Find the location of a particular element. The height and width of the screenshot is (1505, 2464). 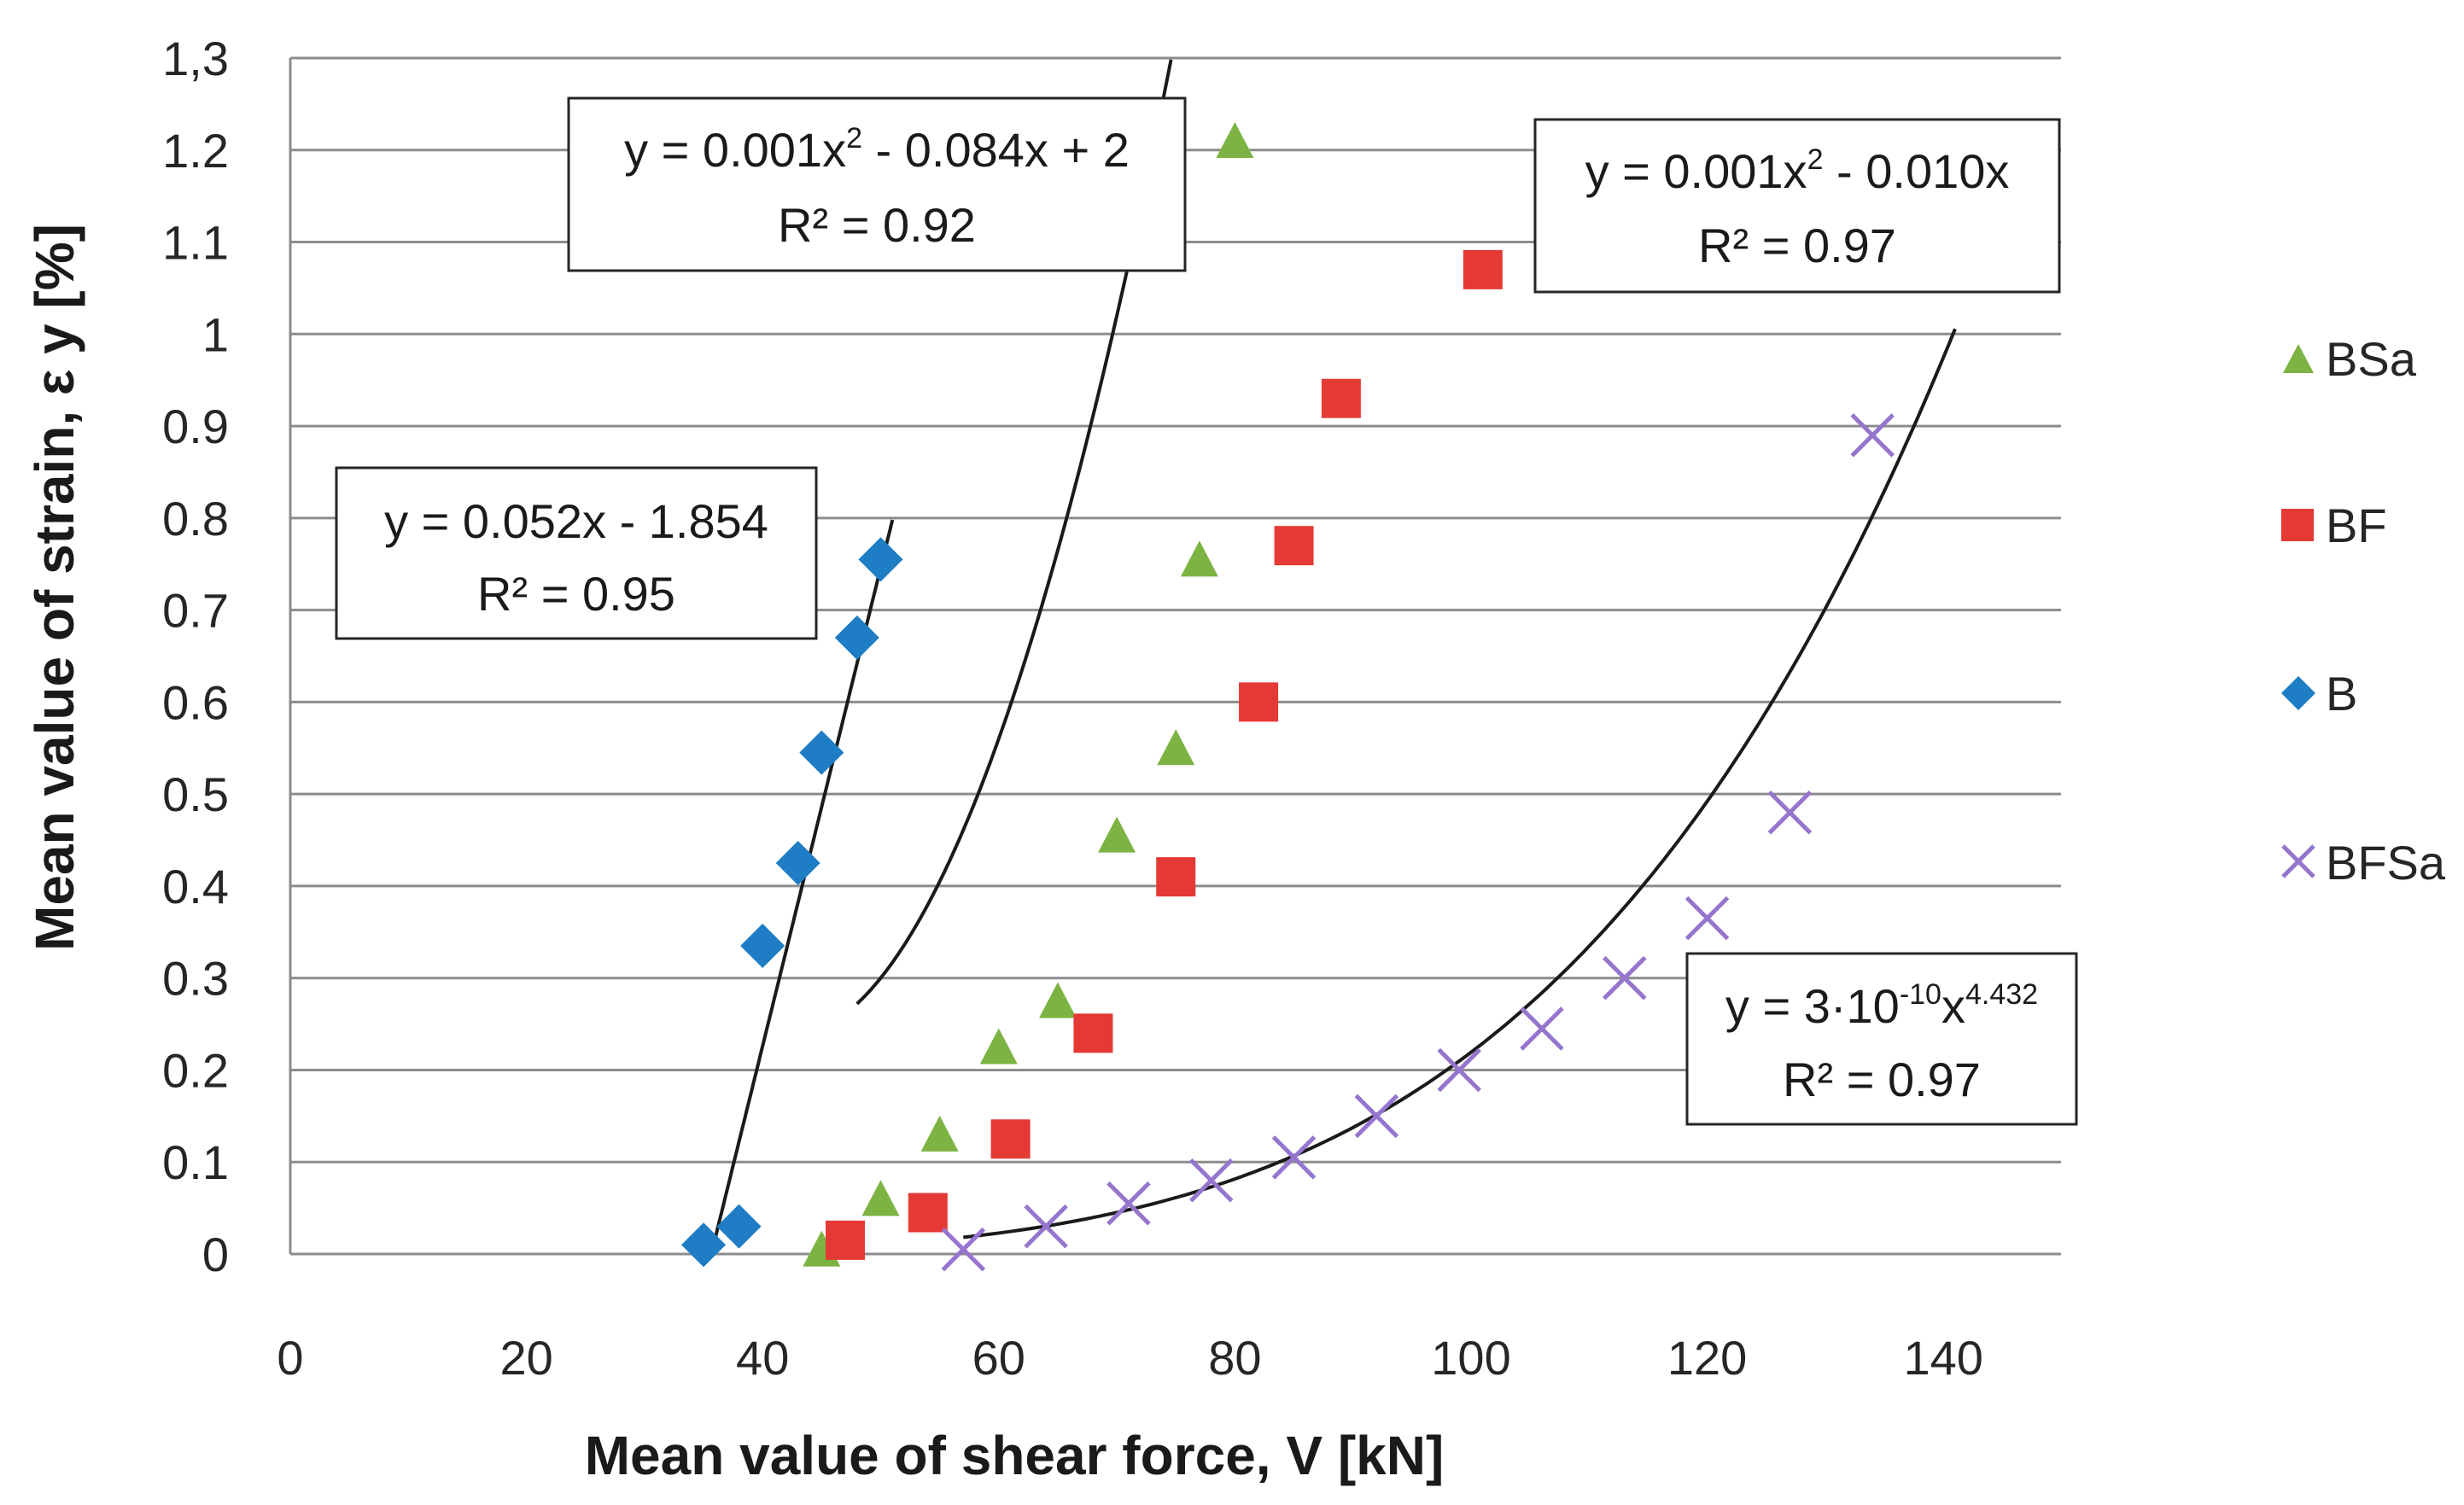

y-tick-label: 0.8 is located at coordinates (196, 518).